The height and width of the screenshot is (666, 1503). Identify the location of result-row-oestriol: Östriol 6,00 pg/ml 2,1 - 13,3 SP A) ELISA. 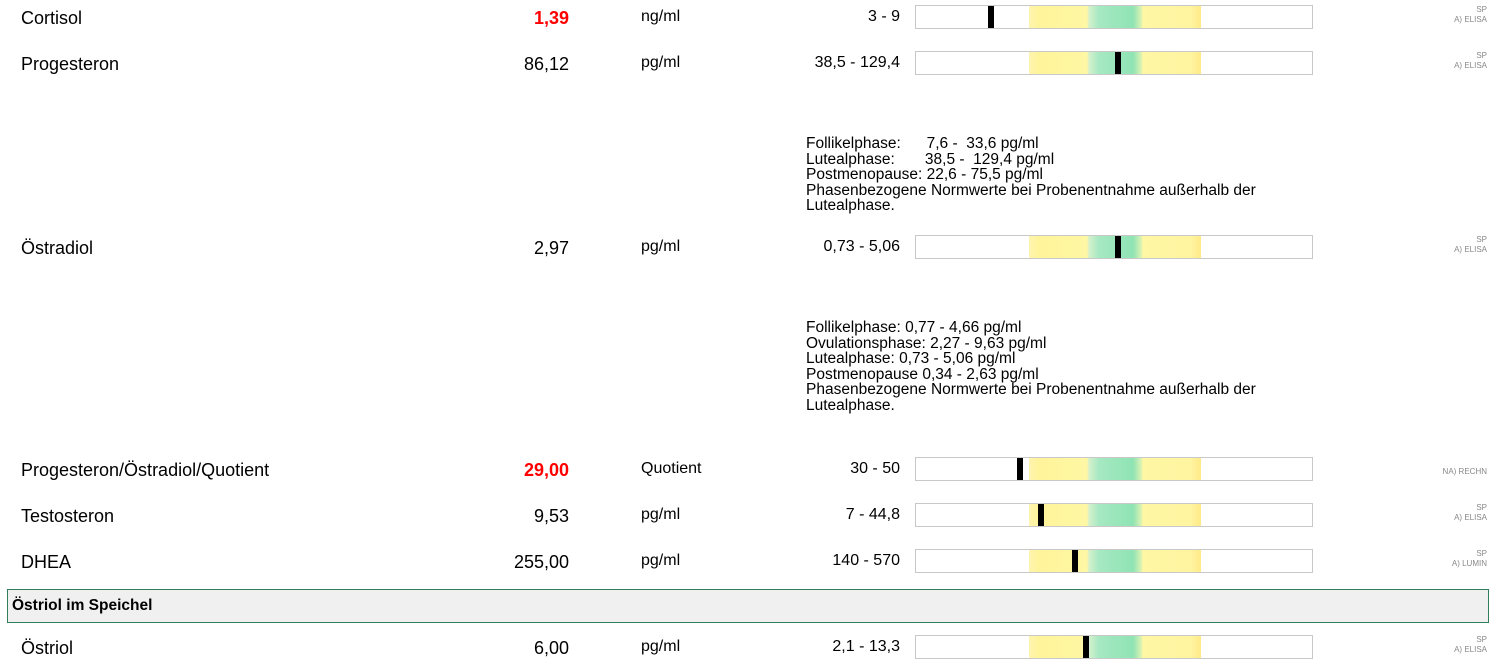
(751, 648).